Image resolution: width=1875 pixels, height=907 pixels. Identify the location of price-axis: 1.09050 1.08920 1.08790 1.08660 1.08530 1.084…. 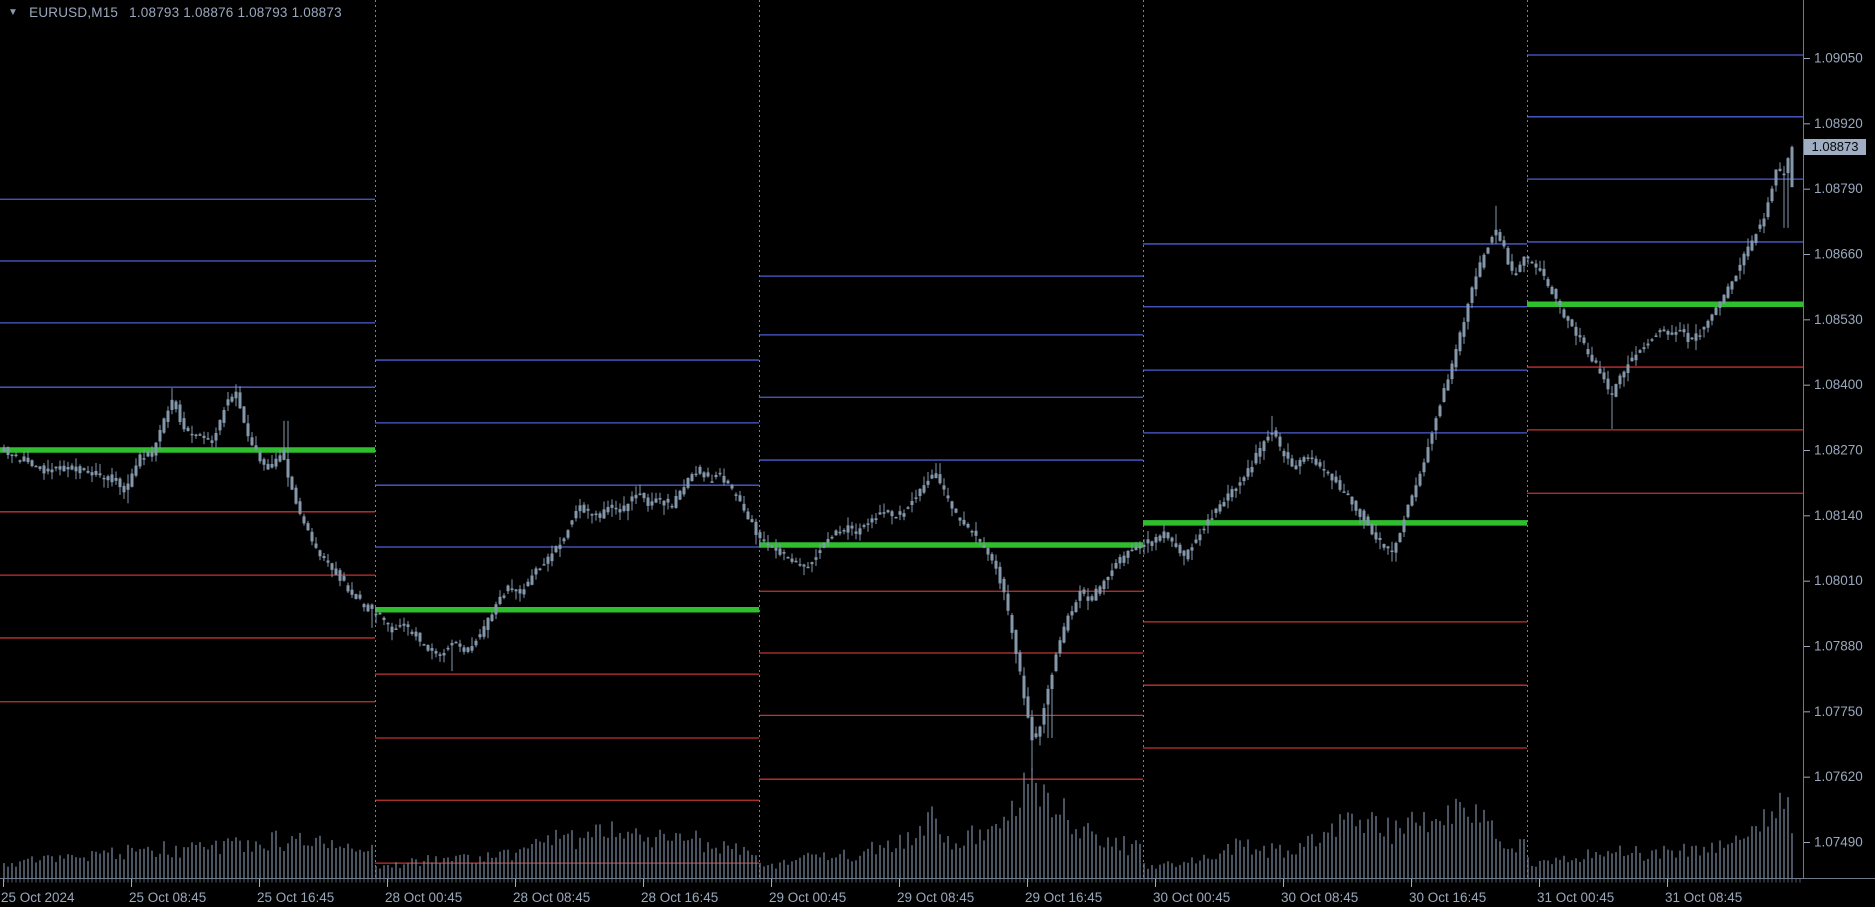
(1833, 439).